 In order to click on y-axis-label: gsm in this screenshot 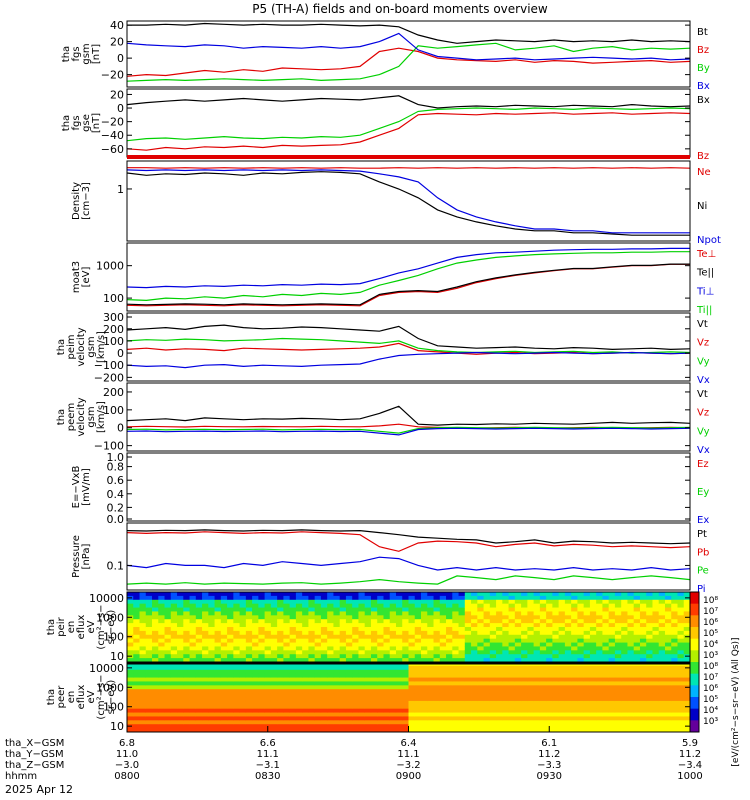, I will do `click(91, 416)`.